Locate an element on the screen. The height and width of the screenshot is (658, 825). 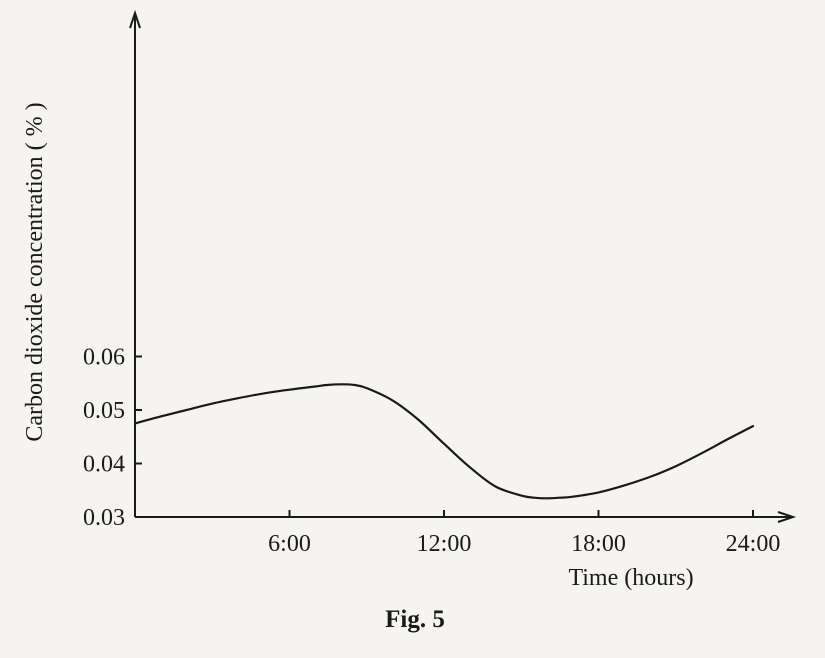
co2-series-line is located at coordinates (444, 441).